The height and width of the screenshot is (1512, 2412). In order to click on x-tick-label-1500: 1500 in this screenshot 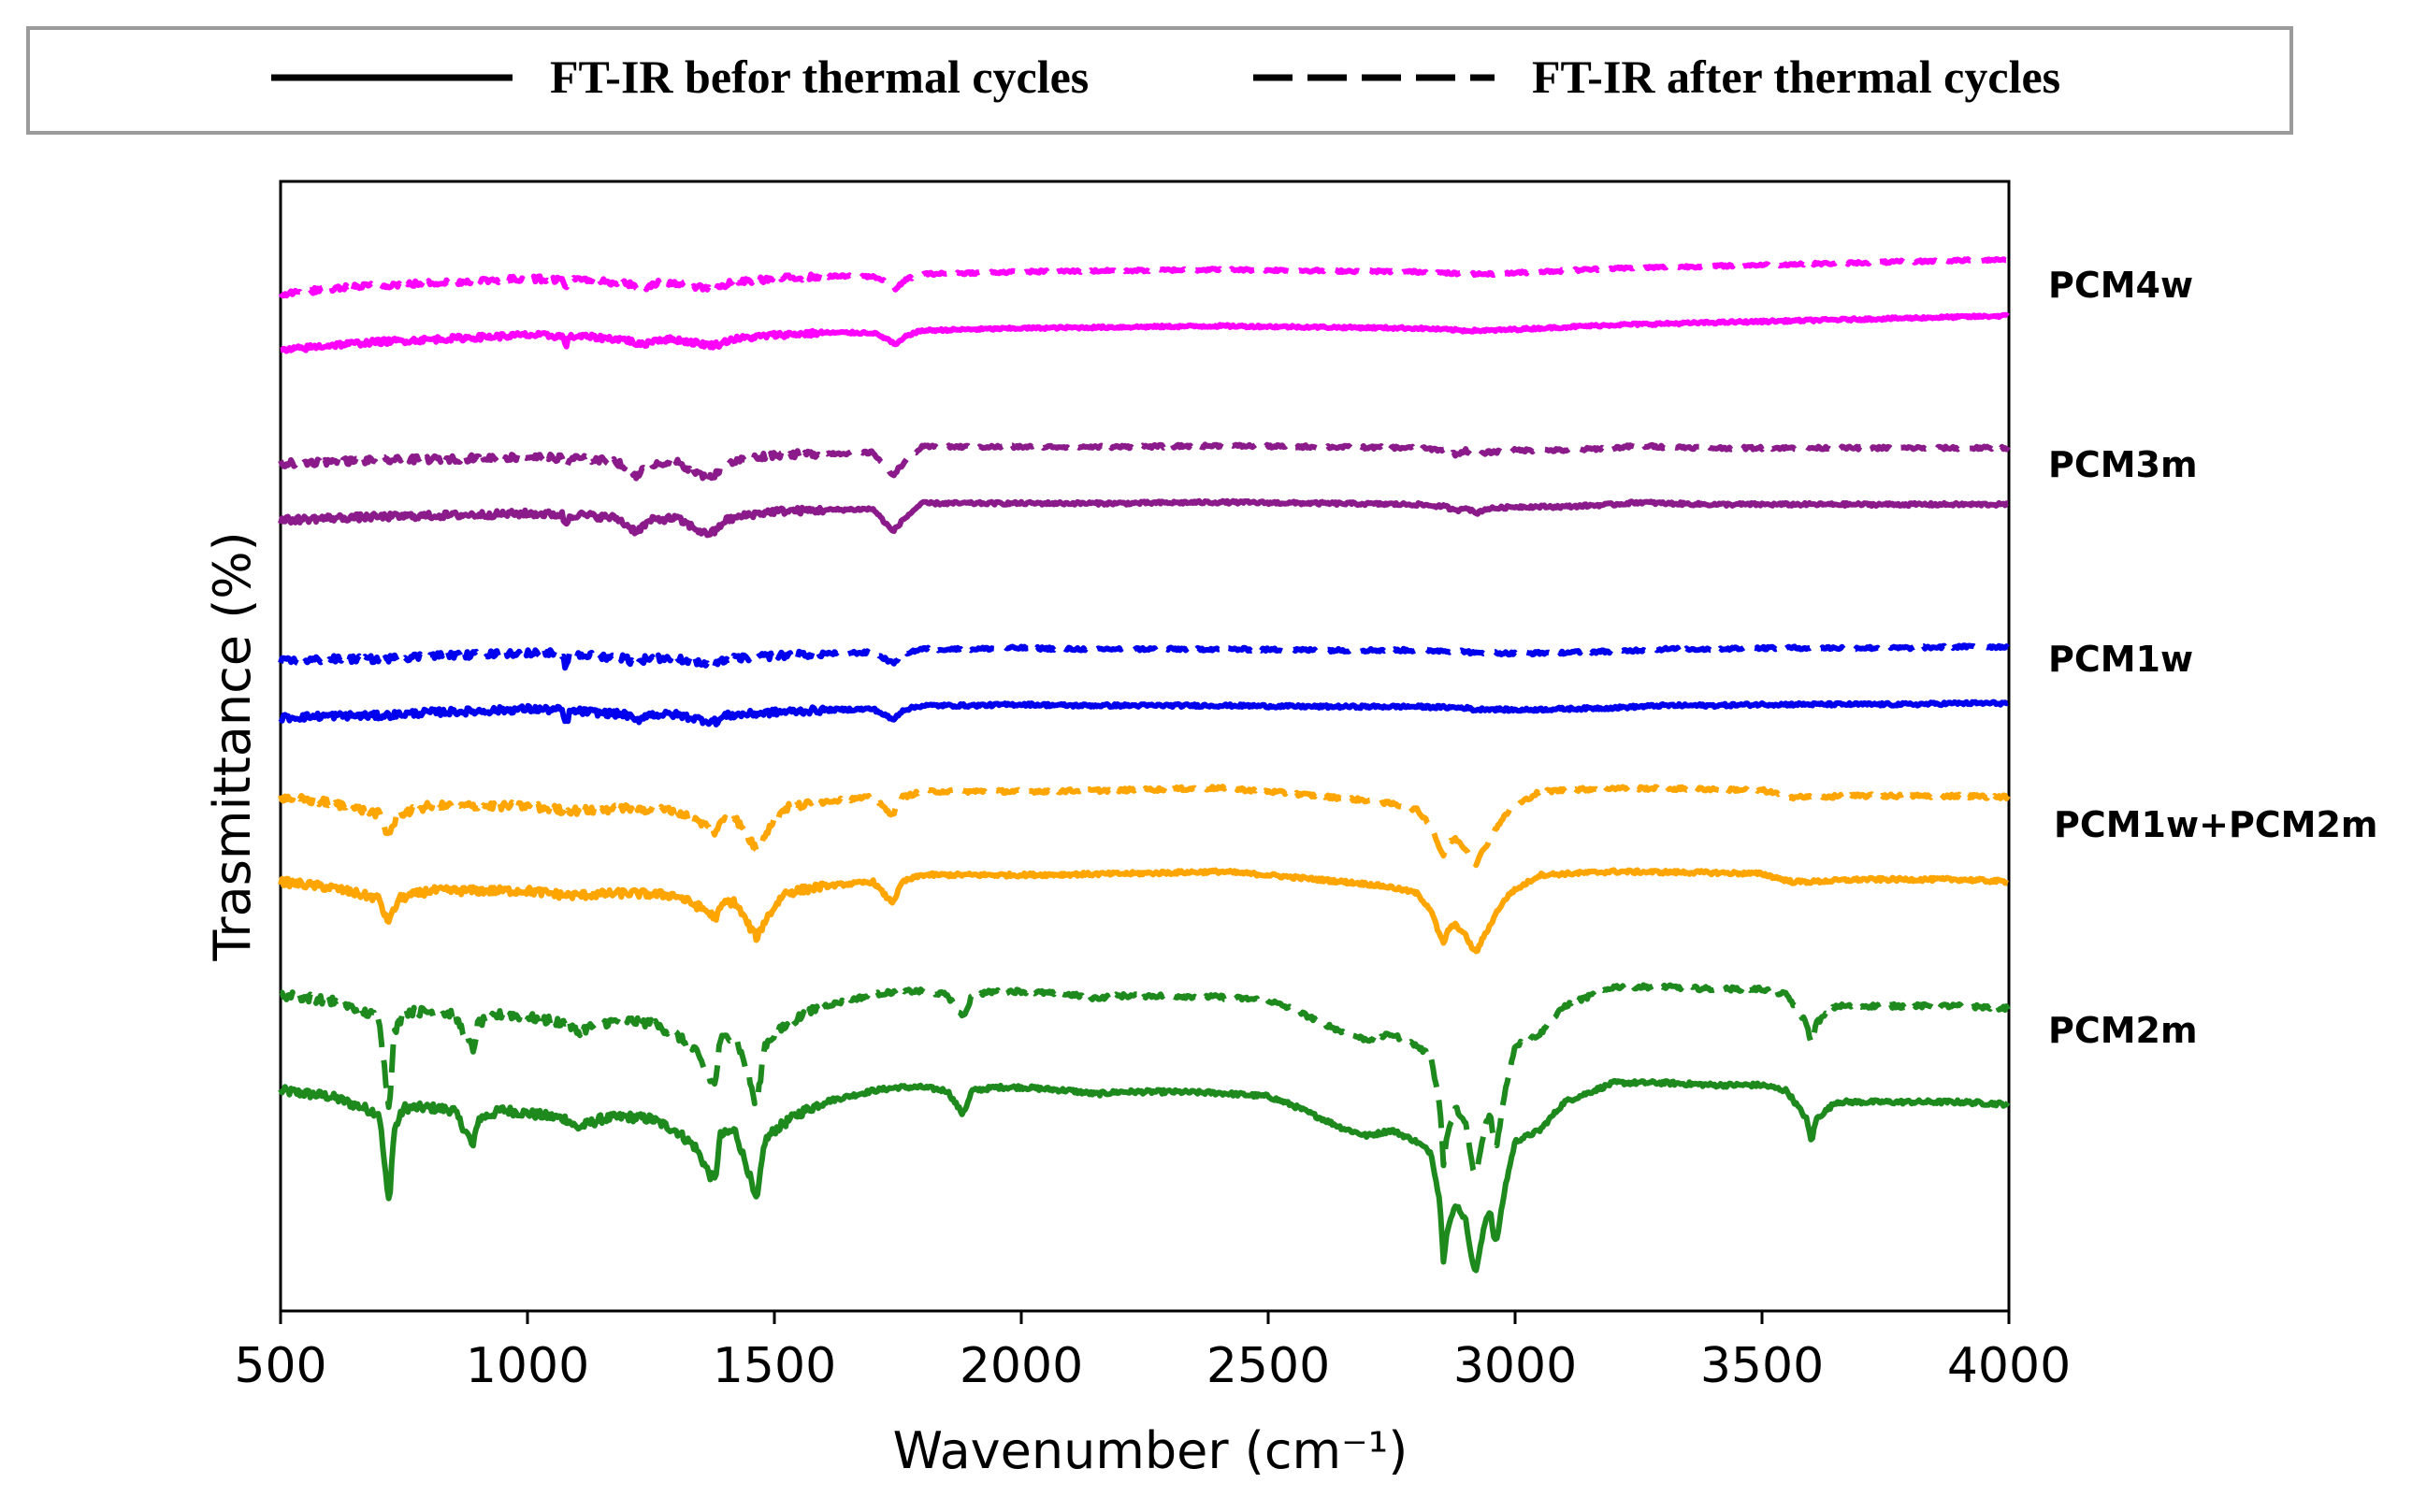, I will do `click(775, 1366)`.